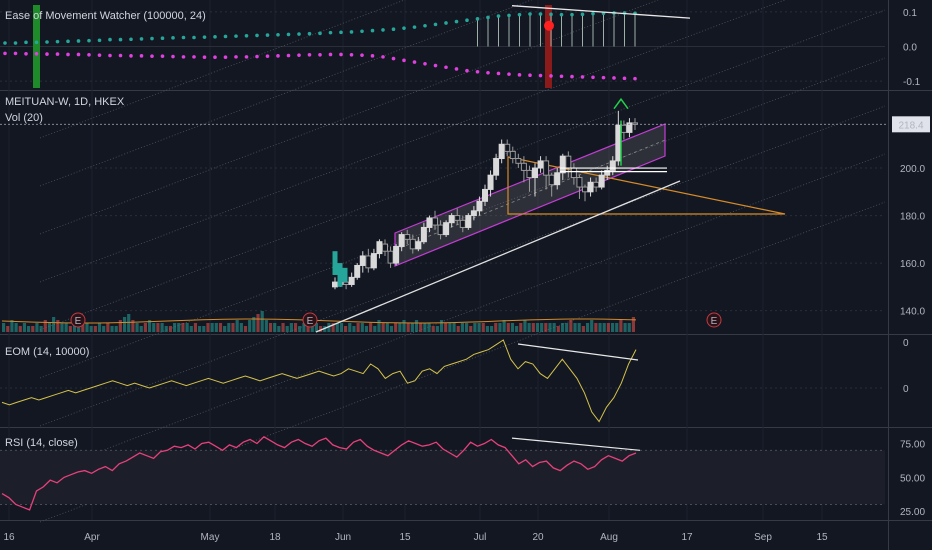 This screenshot has height=550, width=932. What do you see at coordinates (47, 352) in the screenshot?
I see `eom-title: EOM (14, 10000)` at bounding box center [47, 352].